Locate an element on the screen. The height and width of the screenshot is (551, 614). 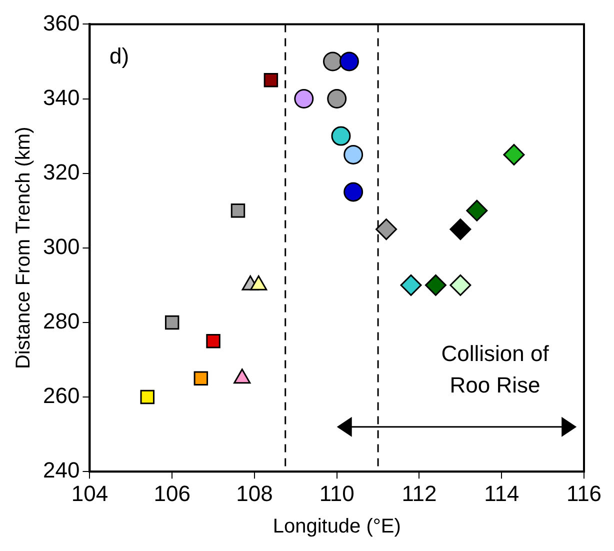
x-tick-label: 114 is located at coordinates (502, 493).